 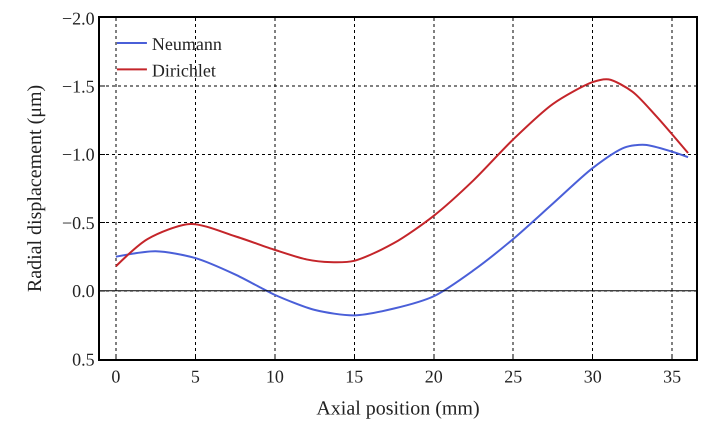 What do you see at coordinates (433, 376) in the screenshot?
I see `x-tick-label: 20` at bounding box center [433, 376].